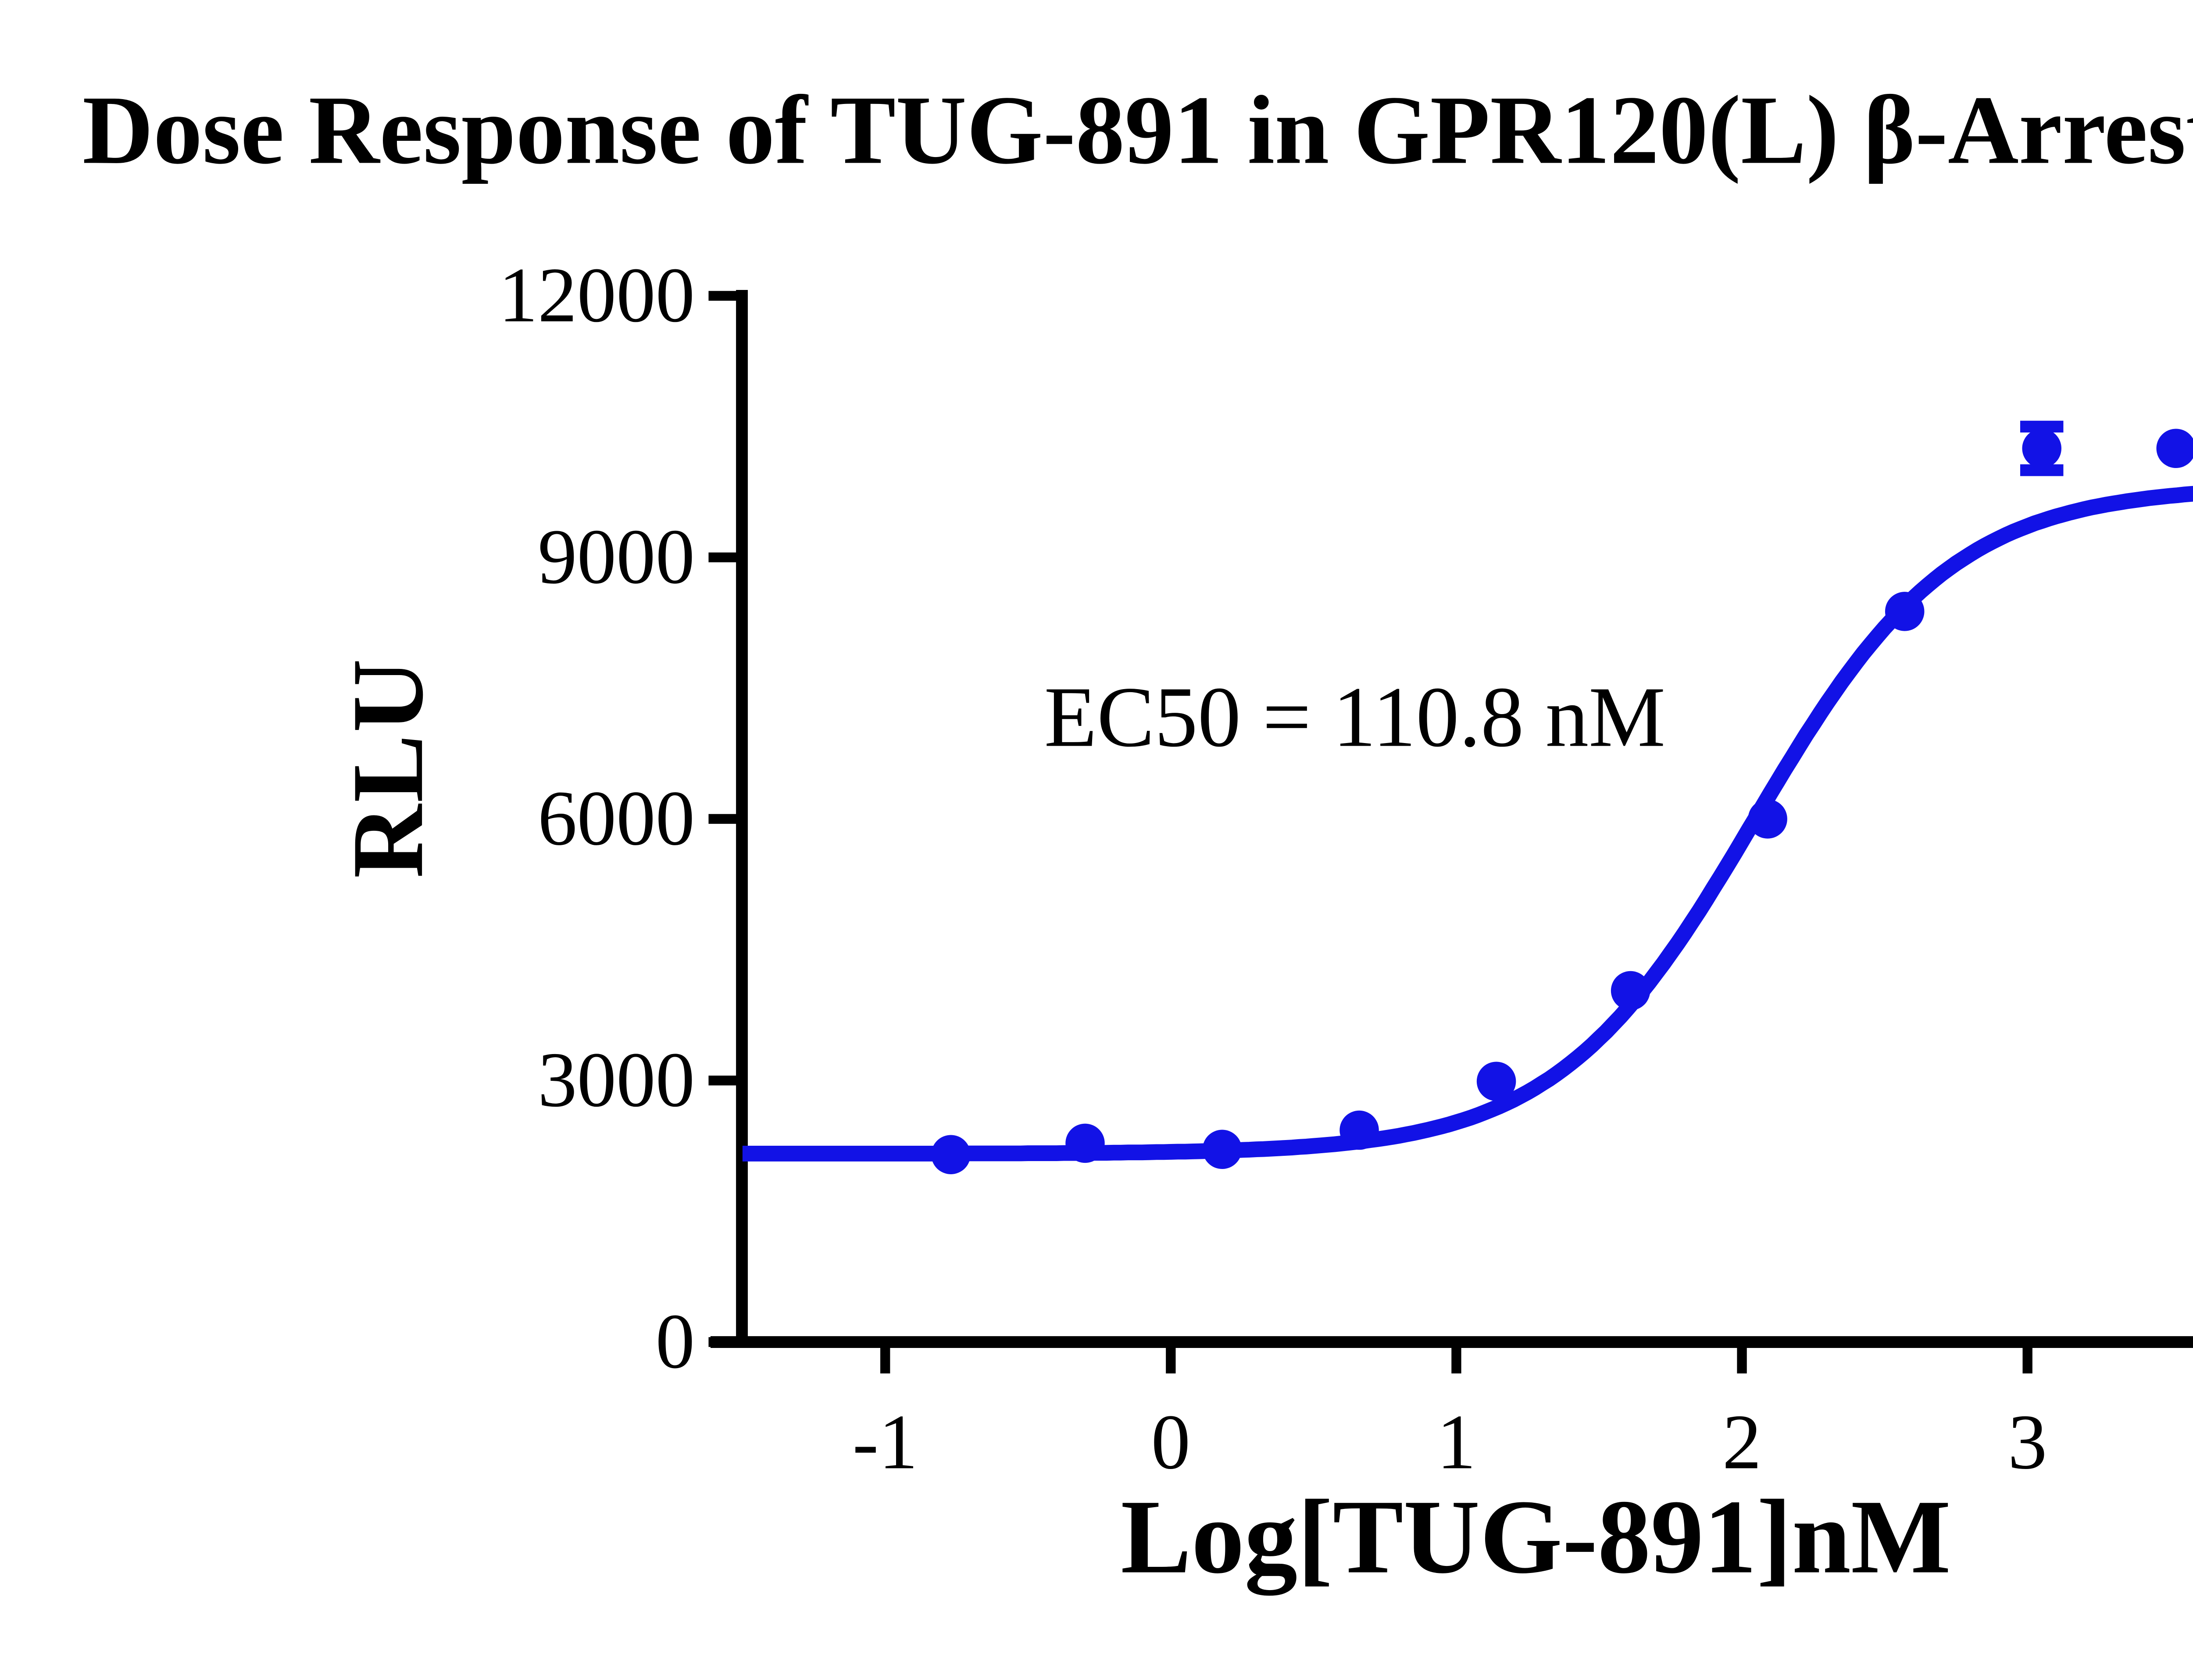 The image size is (2193, 1680). Describe the element at coordinates (675, 1341) in the screenshot. I see `y-tick-label: 0` at that location.